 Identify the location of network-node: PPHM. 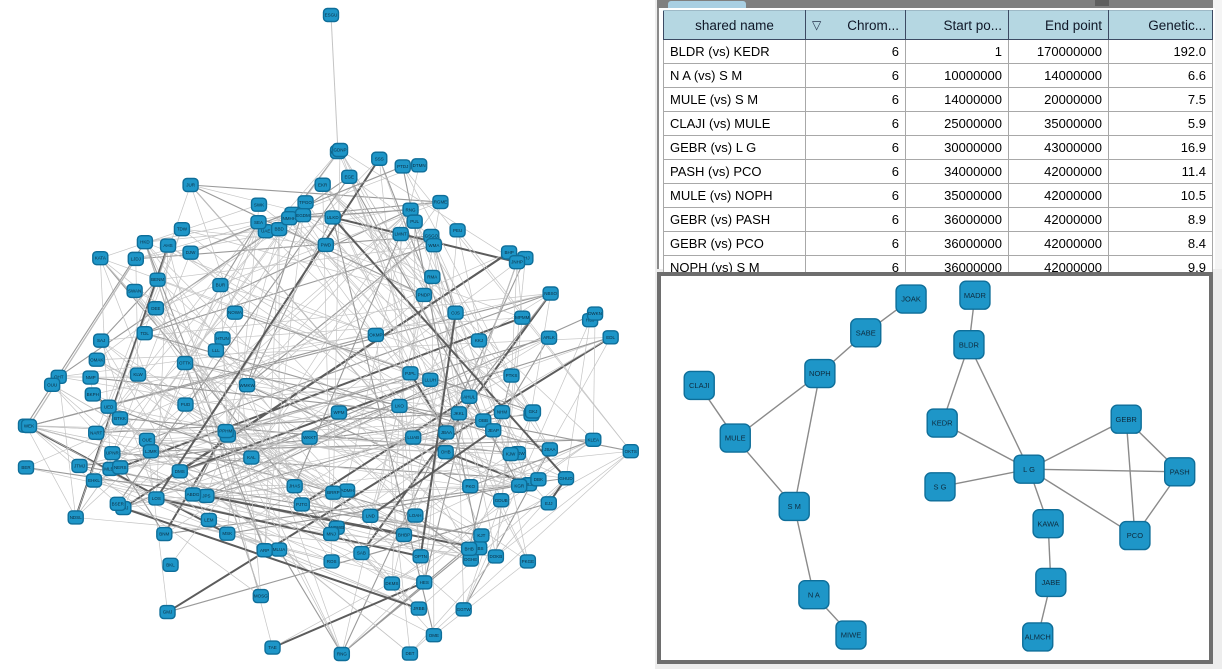
(225, 431).